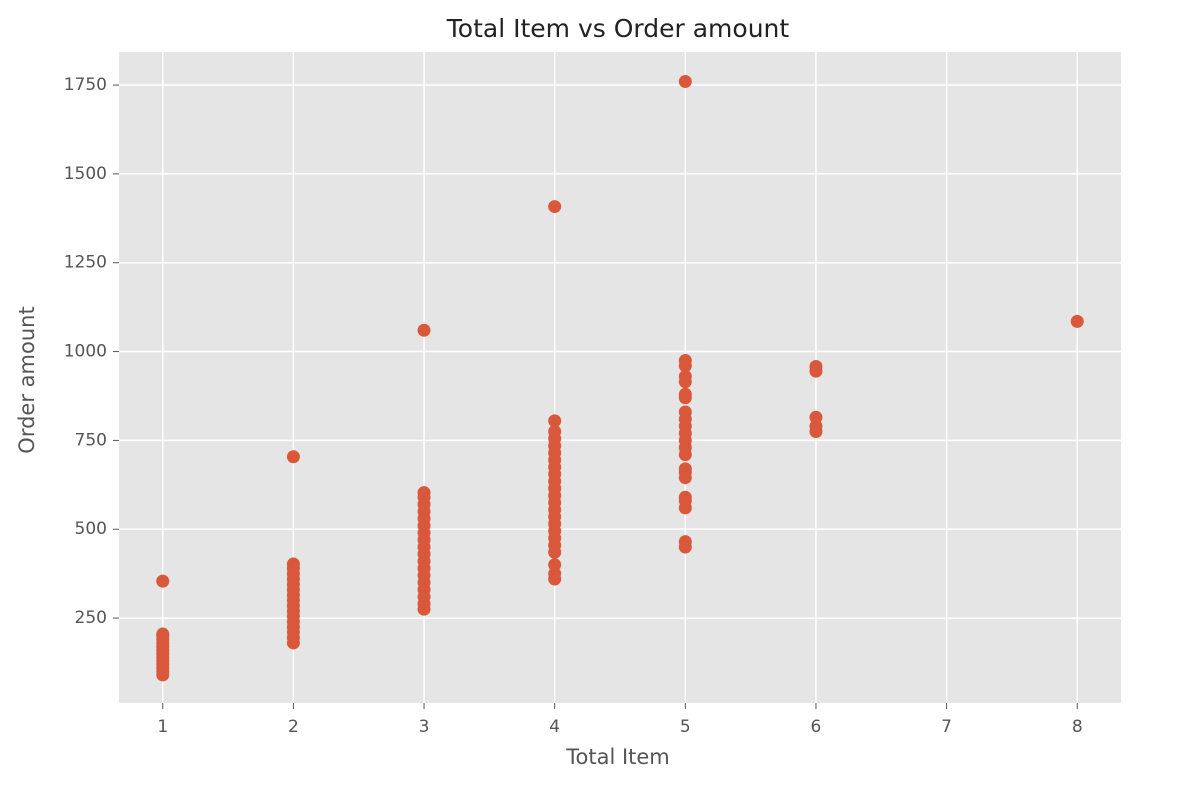 This screenshot has height=802, width=1196. I want to click on y-axis-label: Order amount, so click(27, 379).